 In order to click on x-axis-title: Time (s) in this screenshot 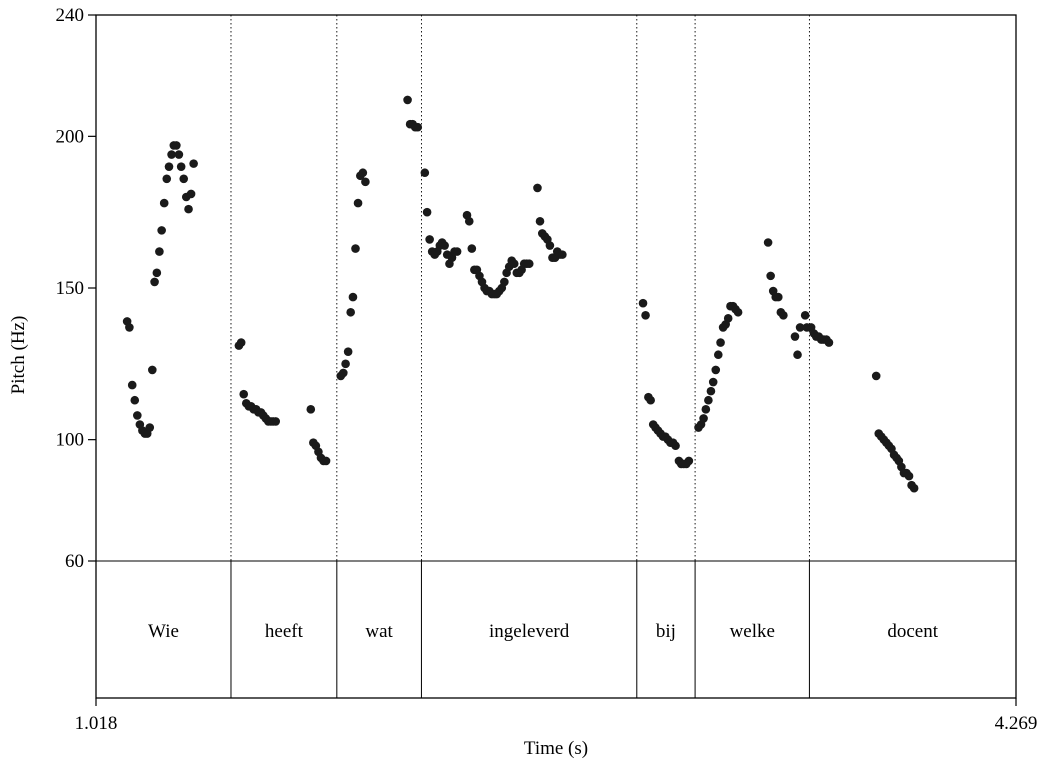, I will do `click(556, 748)`.